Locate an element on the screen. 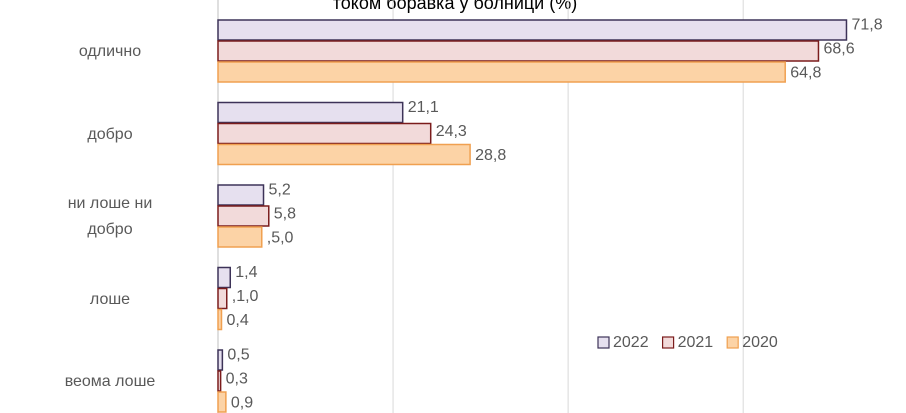 The image size is (906, 413). data-label: ,5,0 is located at coordinates (280, 238).